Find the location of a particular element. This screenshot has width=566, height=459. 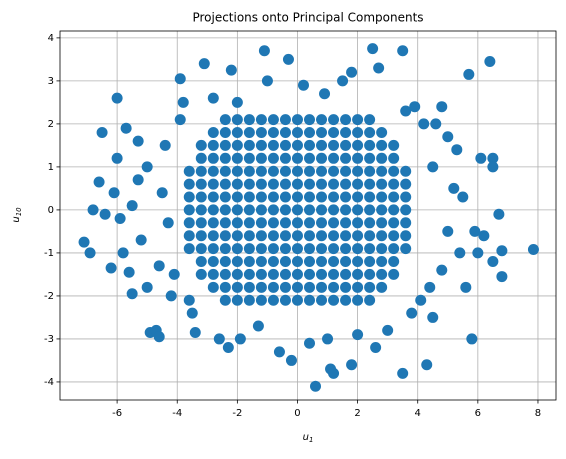

x-tick-label: 6 is located at coordinates (478, 413).